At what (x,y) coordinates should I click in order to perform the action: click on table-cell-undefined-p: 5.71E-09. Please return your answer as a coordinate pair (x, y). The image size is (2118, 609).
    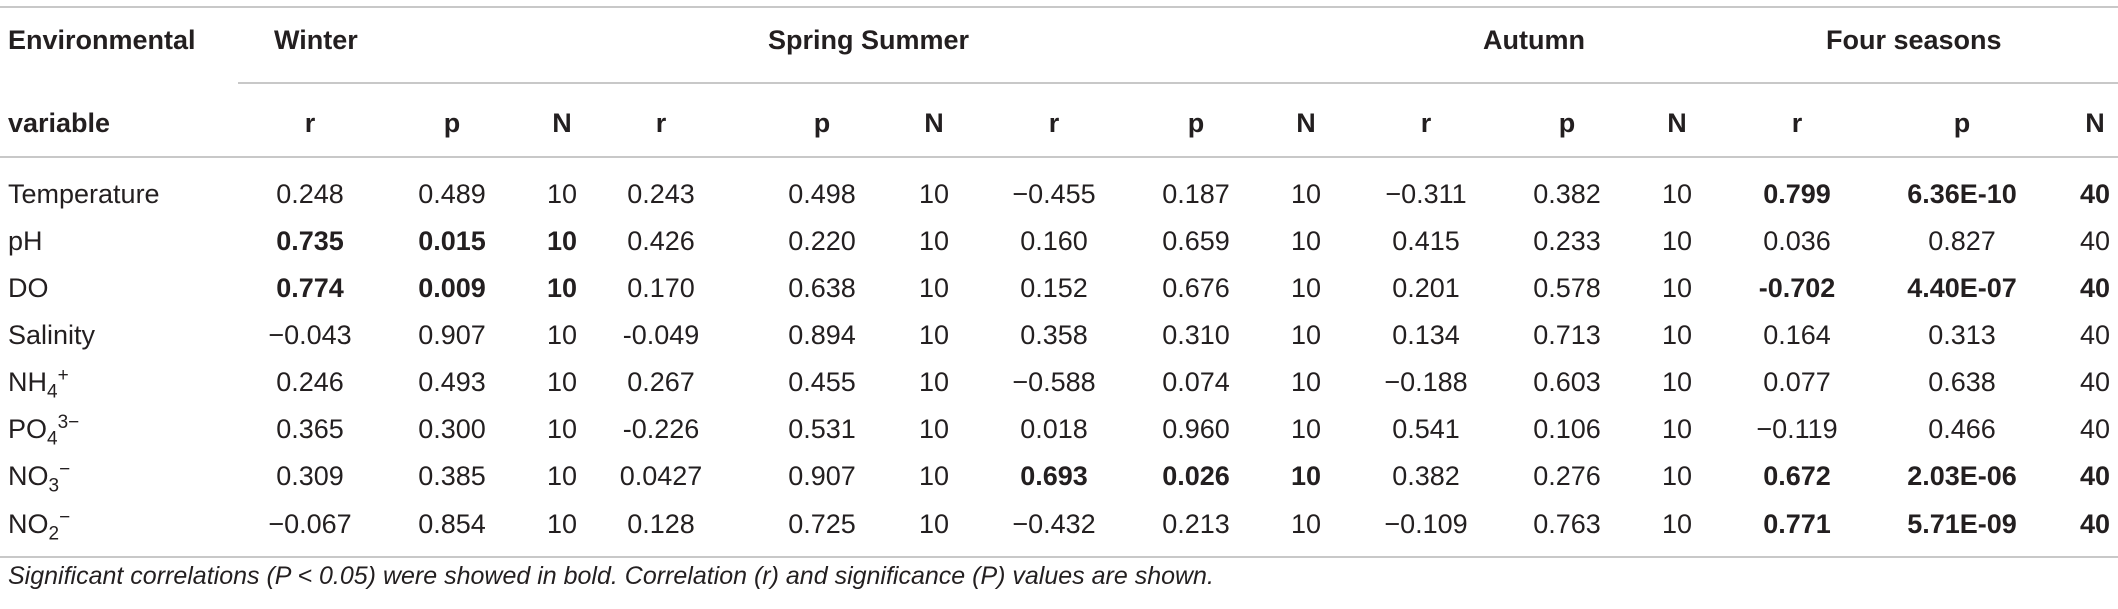
    Looking at the image, I should click on (1962, 524).